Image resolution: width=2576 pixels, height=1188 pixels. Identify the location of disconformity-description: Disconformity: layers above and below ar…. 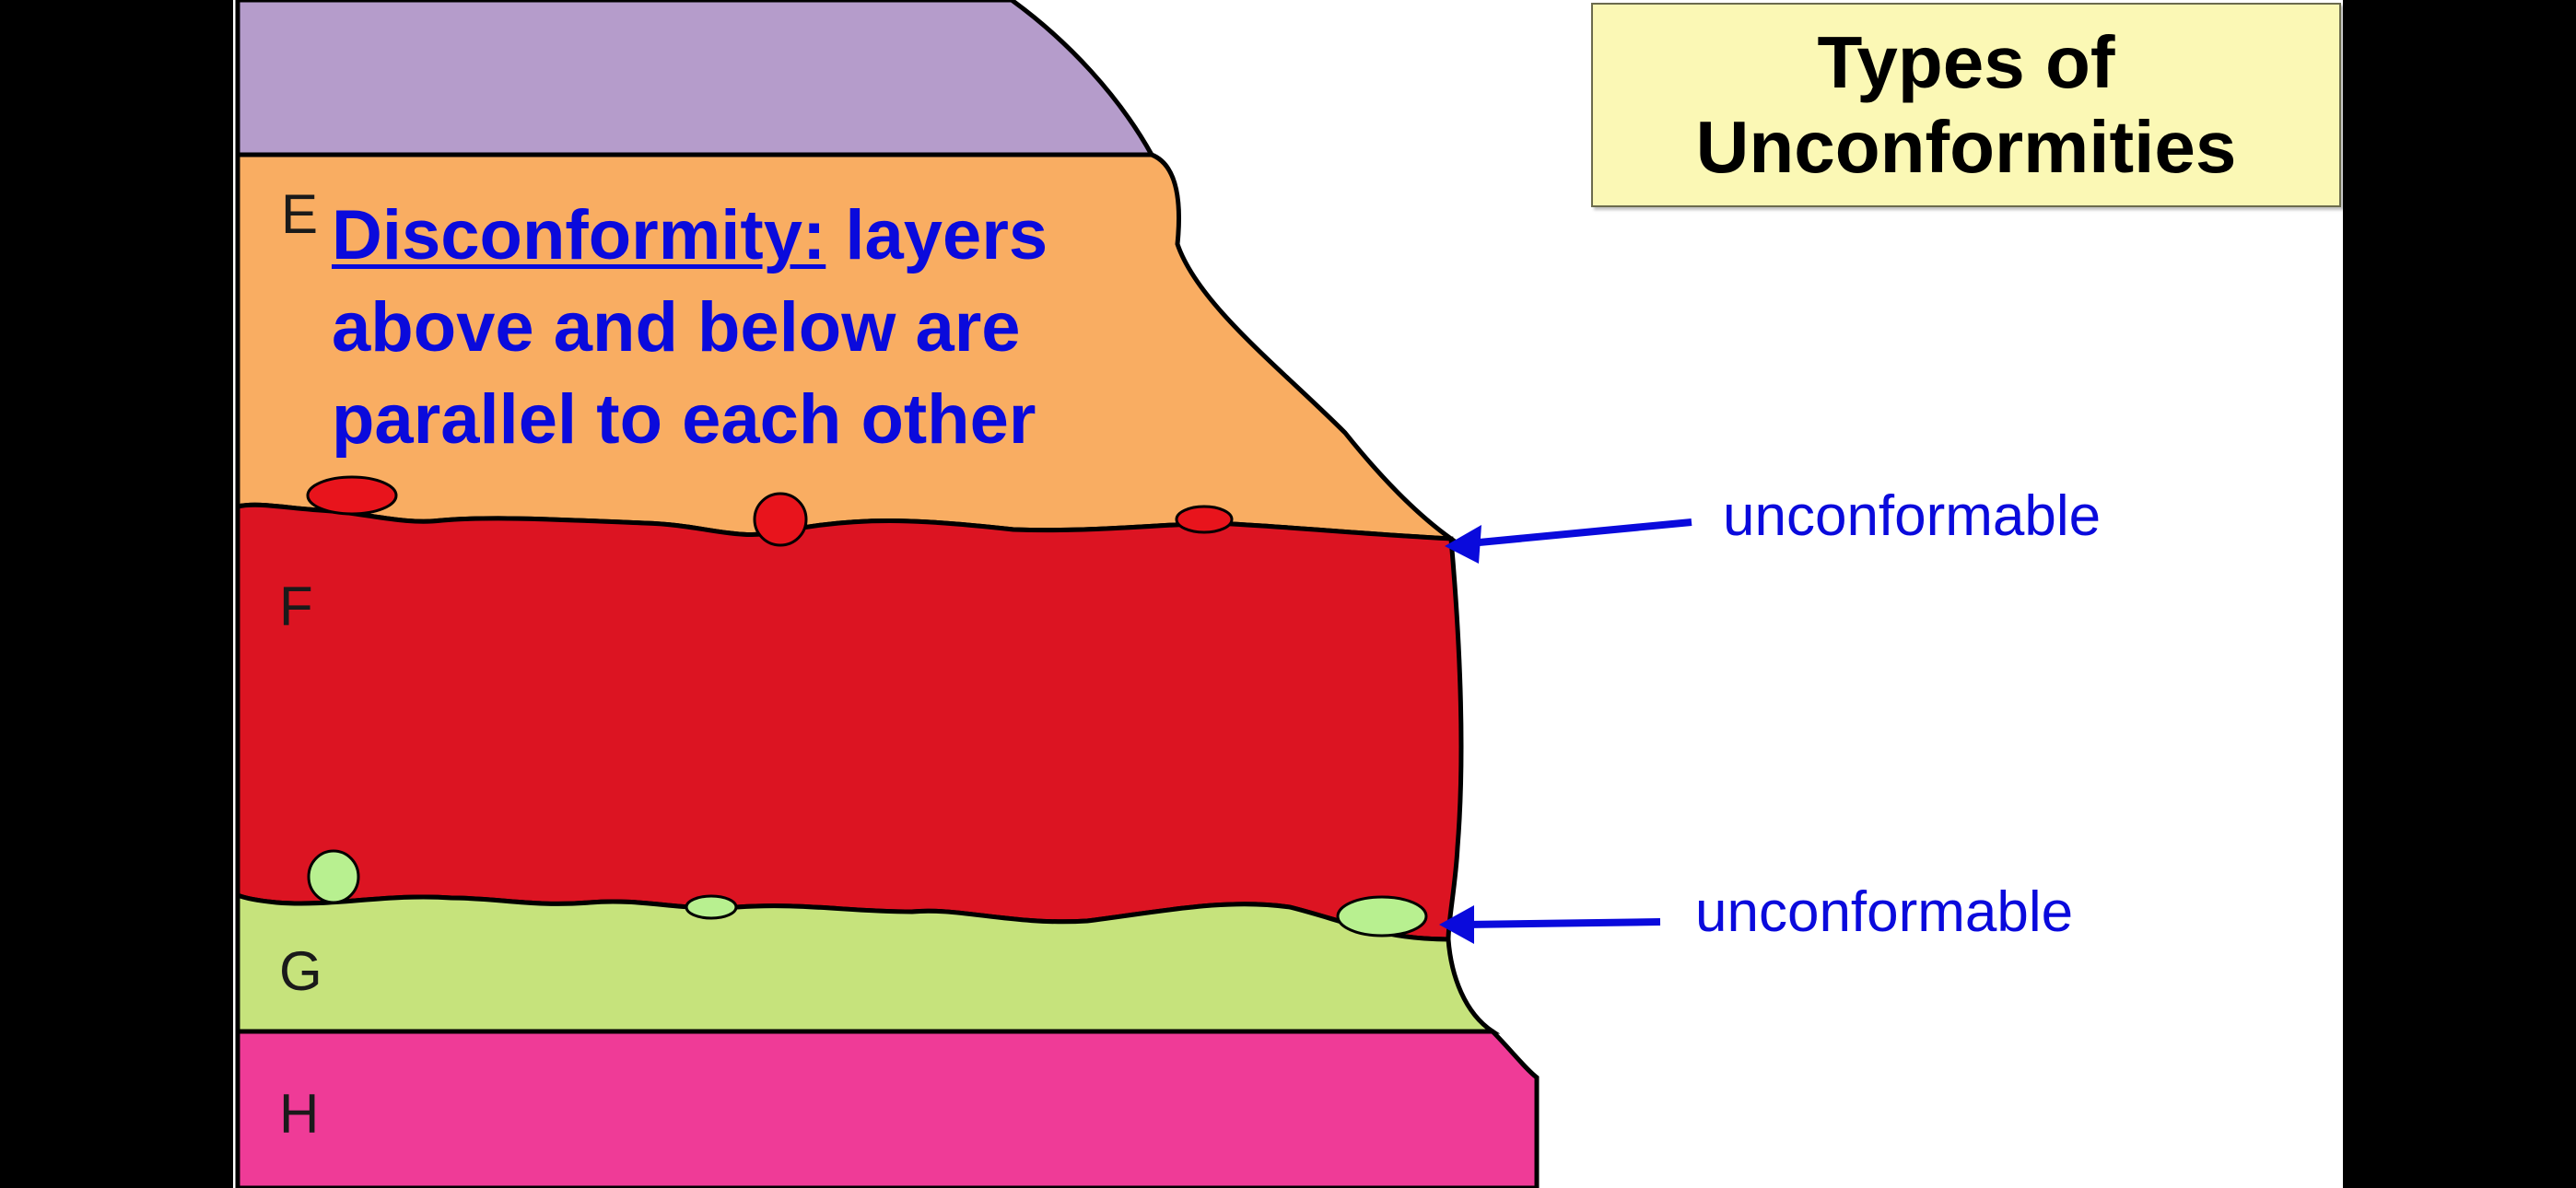
(765, 328).